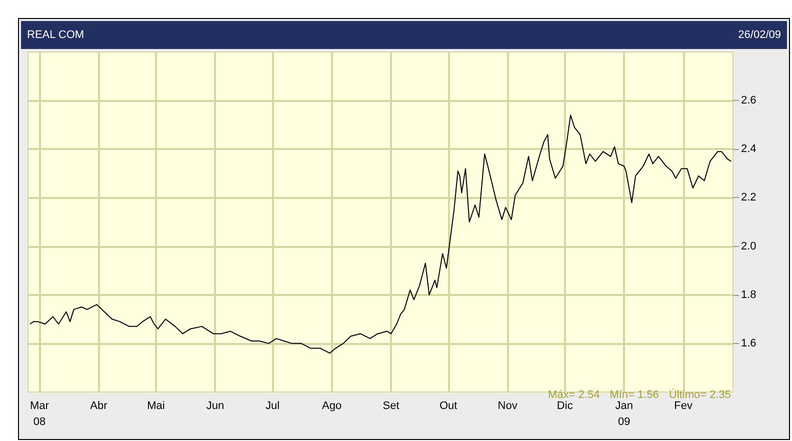 The height and width of the screenshot is (441, 792). I want to click on x-tick-label: Jun, so click(215, 406).